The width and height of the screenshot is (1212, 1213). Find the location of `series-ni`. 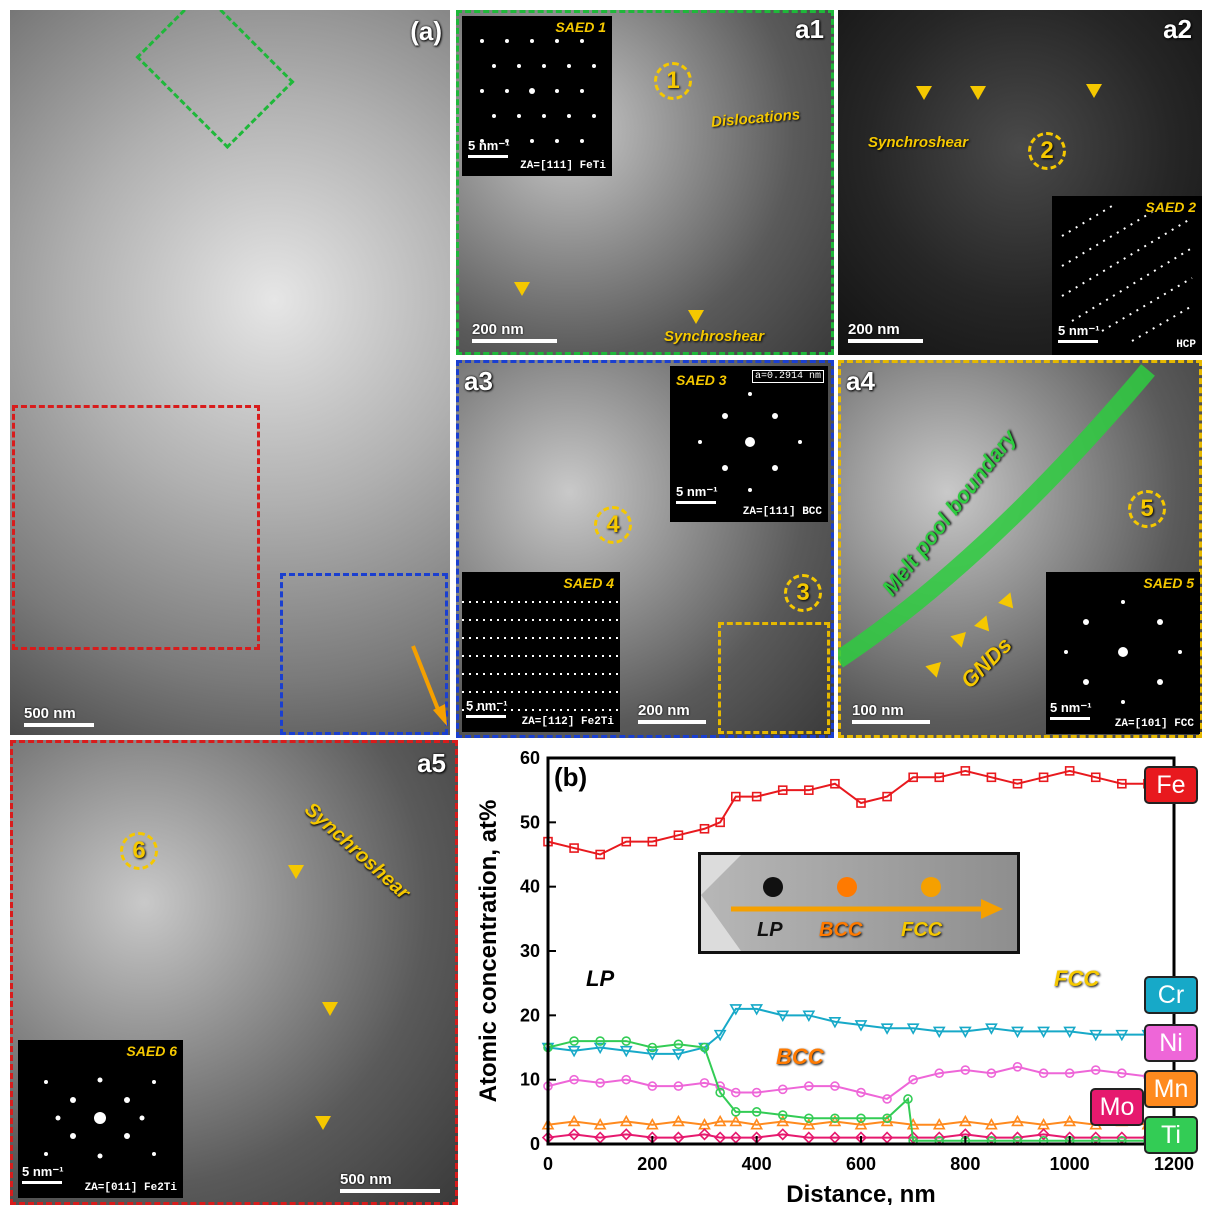

series-ni is located at coordinates (848, 1082).